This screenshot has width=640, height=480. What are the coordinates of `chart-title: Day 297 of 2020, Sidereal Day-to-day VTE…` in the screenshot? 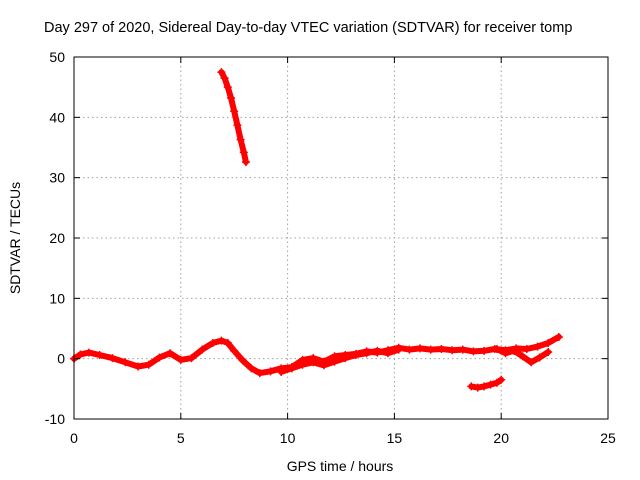 It's located at (308, 28).